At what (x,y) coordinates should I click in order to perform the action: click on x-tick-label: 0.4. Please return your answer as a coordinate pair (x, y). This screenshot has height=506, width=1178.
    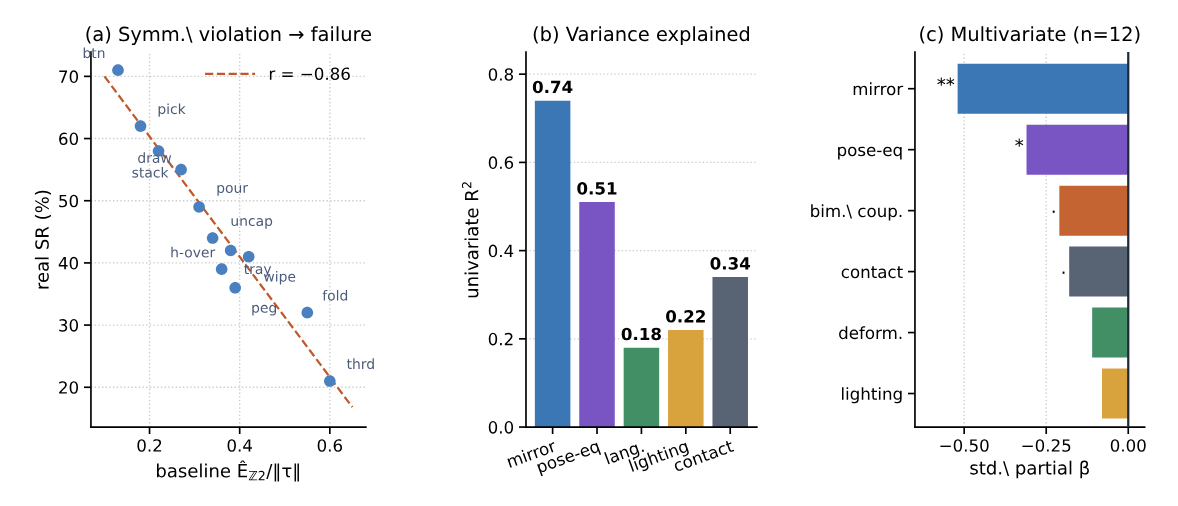
    Looking at the image, I should click on (239, 445).